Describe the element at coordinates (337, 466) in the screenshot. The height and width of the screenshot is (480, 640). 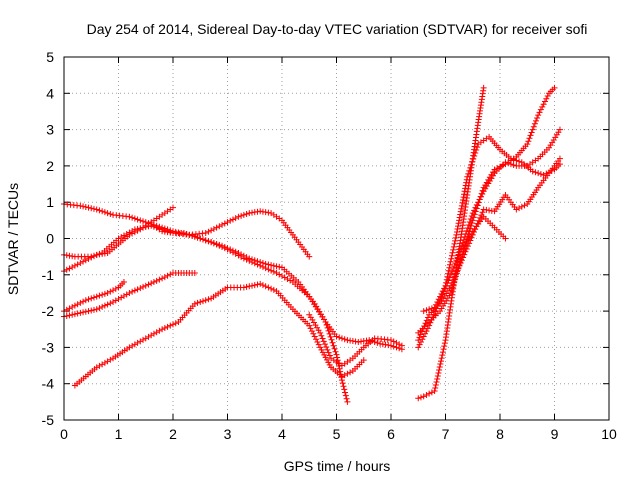
I see `x-axis-label: GPS time / hours` at that location.